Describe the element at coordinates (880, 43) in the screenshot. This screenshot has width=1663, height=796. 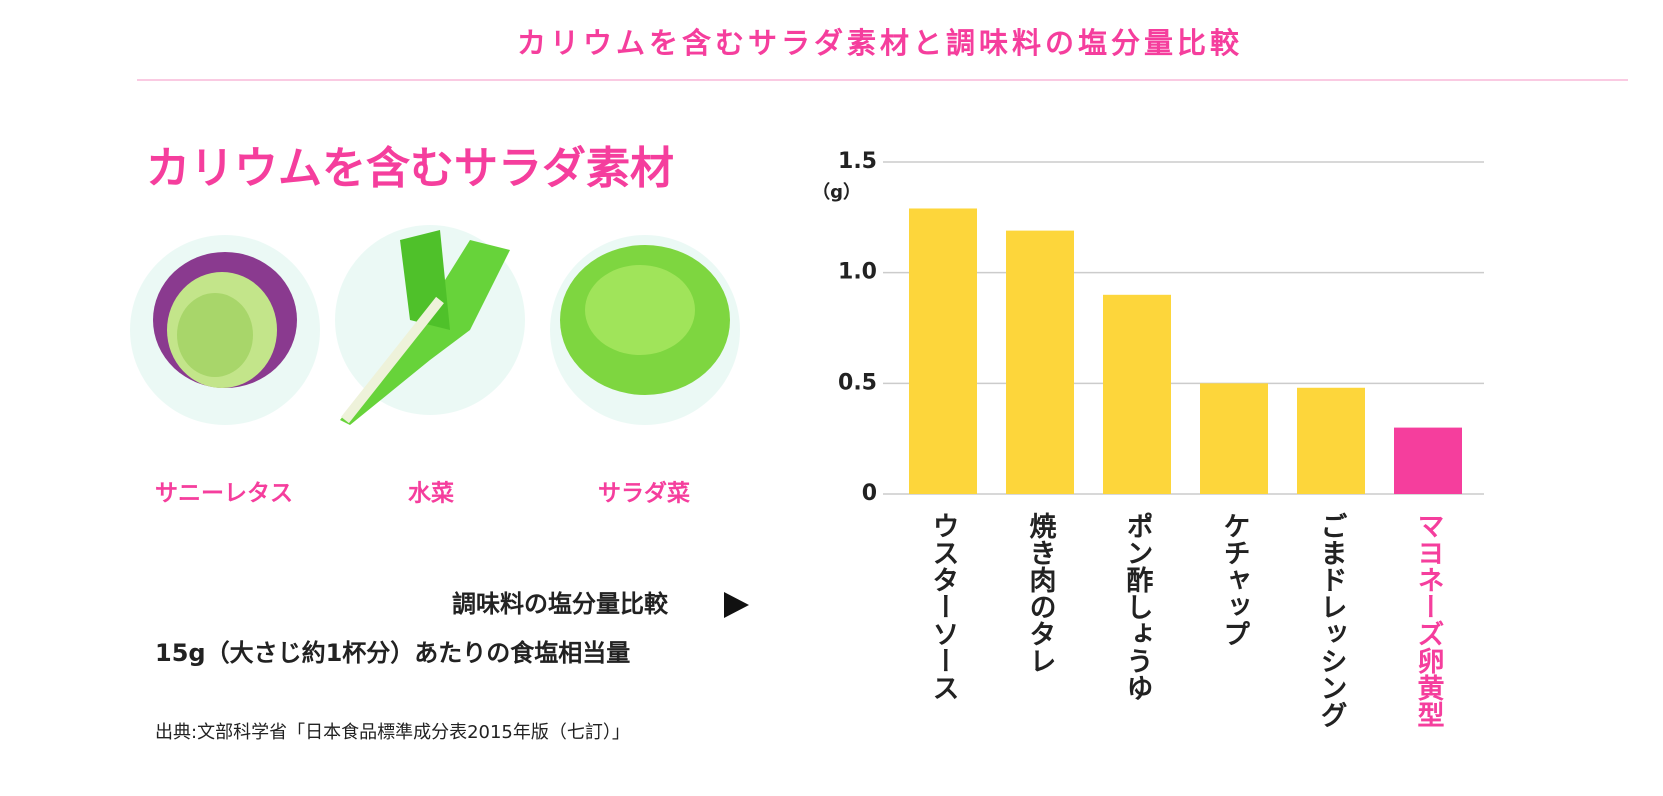
I see `page-title: カリウムを含むサラダ素材と調味料の塩分量比較` at that location.